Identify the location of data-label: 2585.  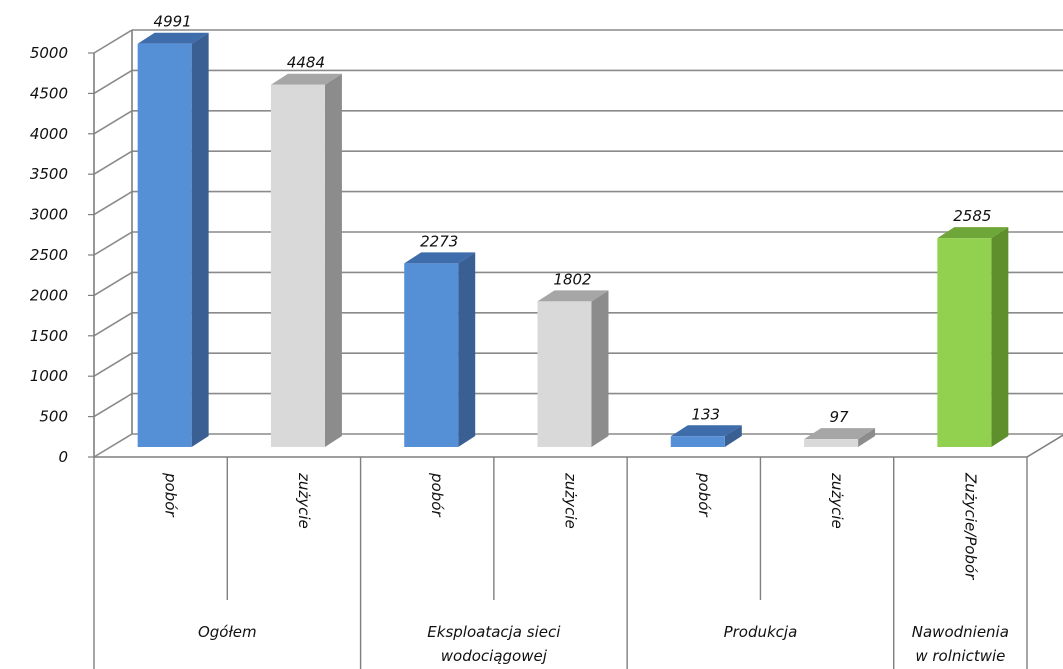
(972, 216).